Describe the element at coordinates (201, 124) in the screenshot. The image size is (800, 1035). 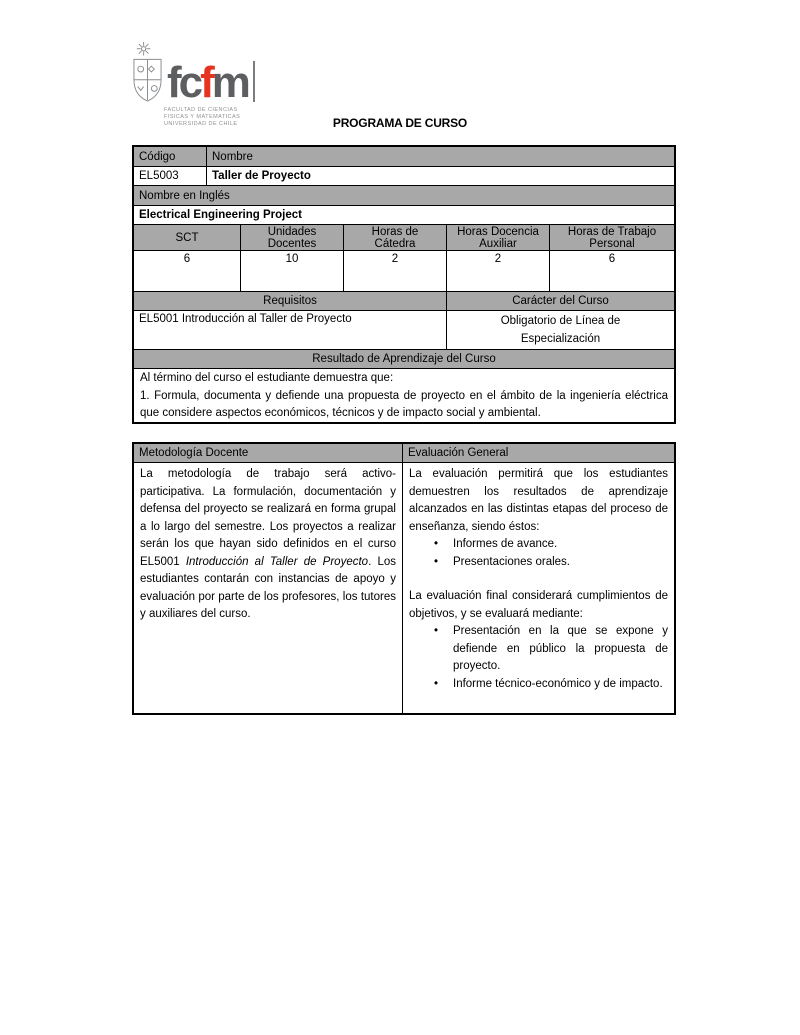
I see `faculty-line-3: UNIVERSIDAD DE CHILE` at that location.